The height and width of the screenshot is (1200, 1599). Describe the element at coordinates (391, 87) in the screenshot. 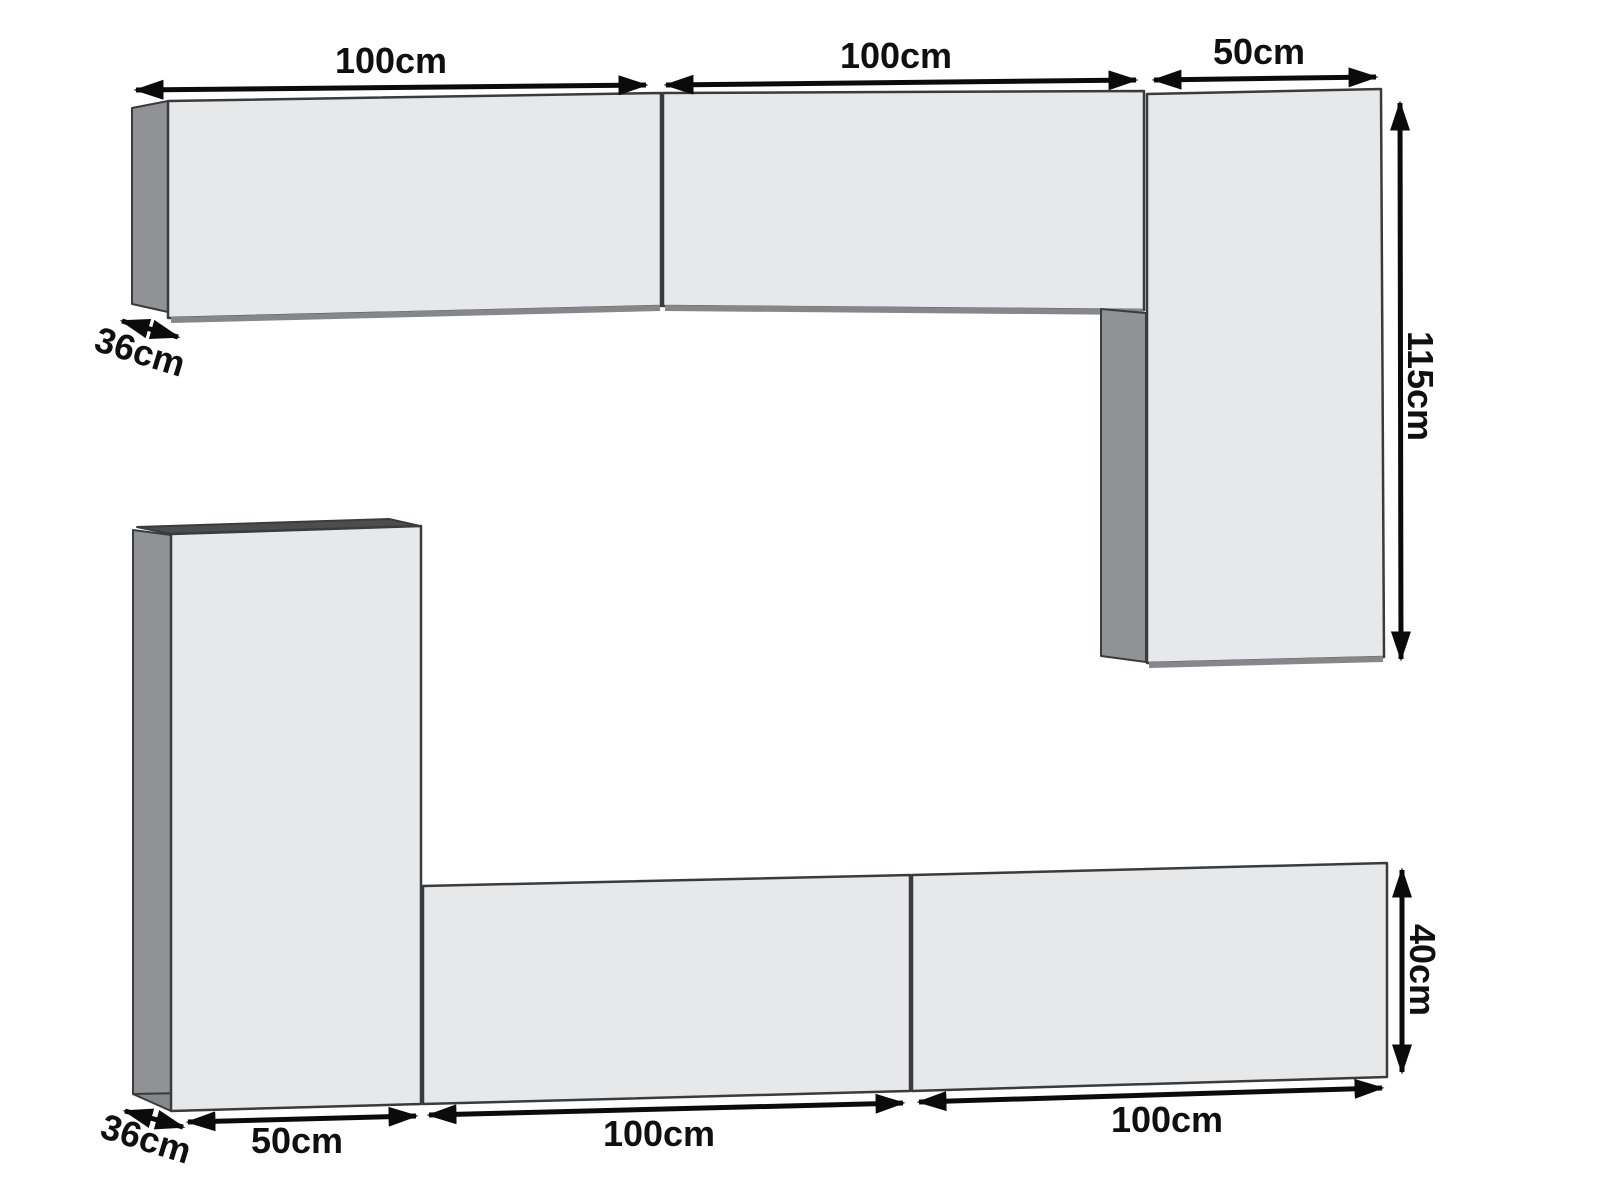

I see `dim-arrow-top-left-width` at that location.